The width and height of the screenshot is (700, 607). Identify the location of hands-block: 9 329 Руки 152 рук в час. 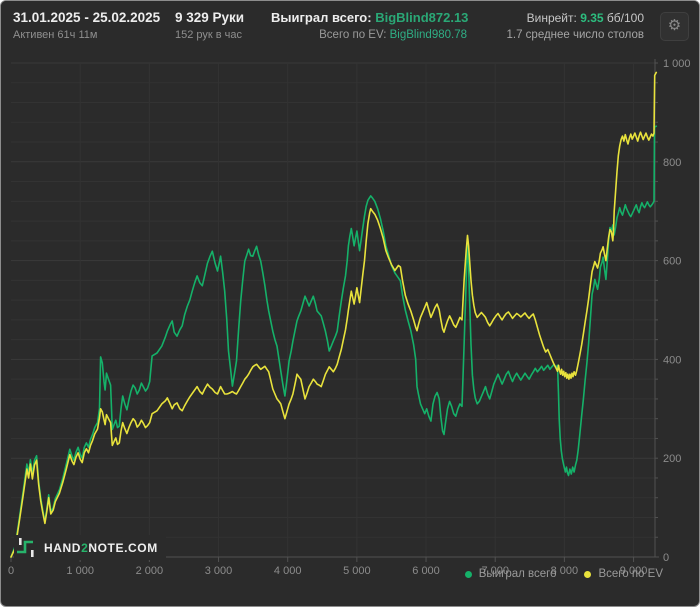
(223, 25).